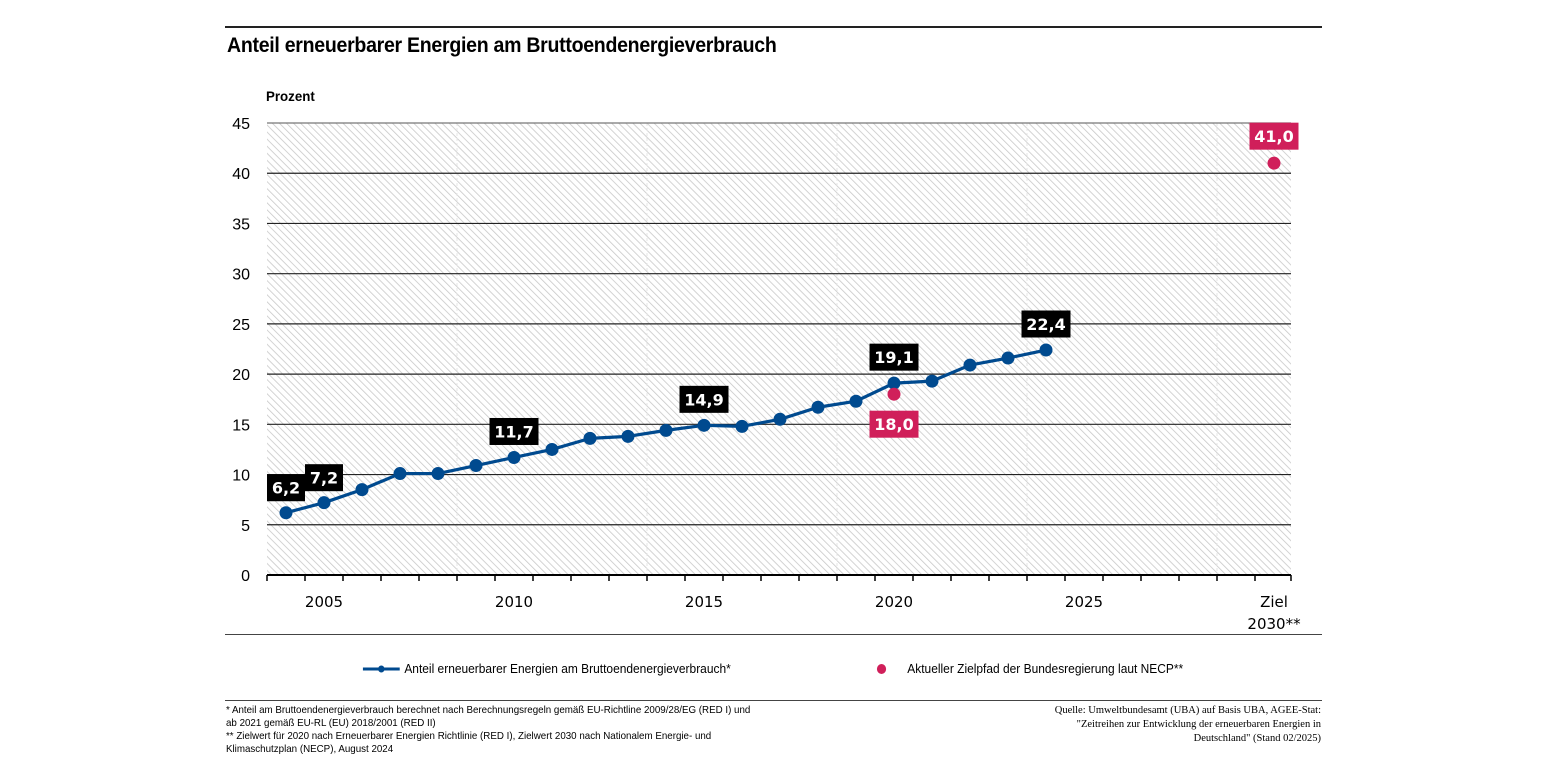  What do you see at coordinates (773, 700) in the screenshot?
I see `footnote-rule` at bounding box center [773, 700].